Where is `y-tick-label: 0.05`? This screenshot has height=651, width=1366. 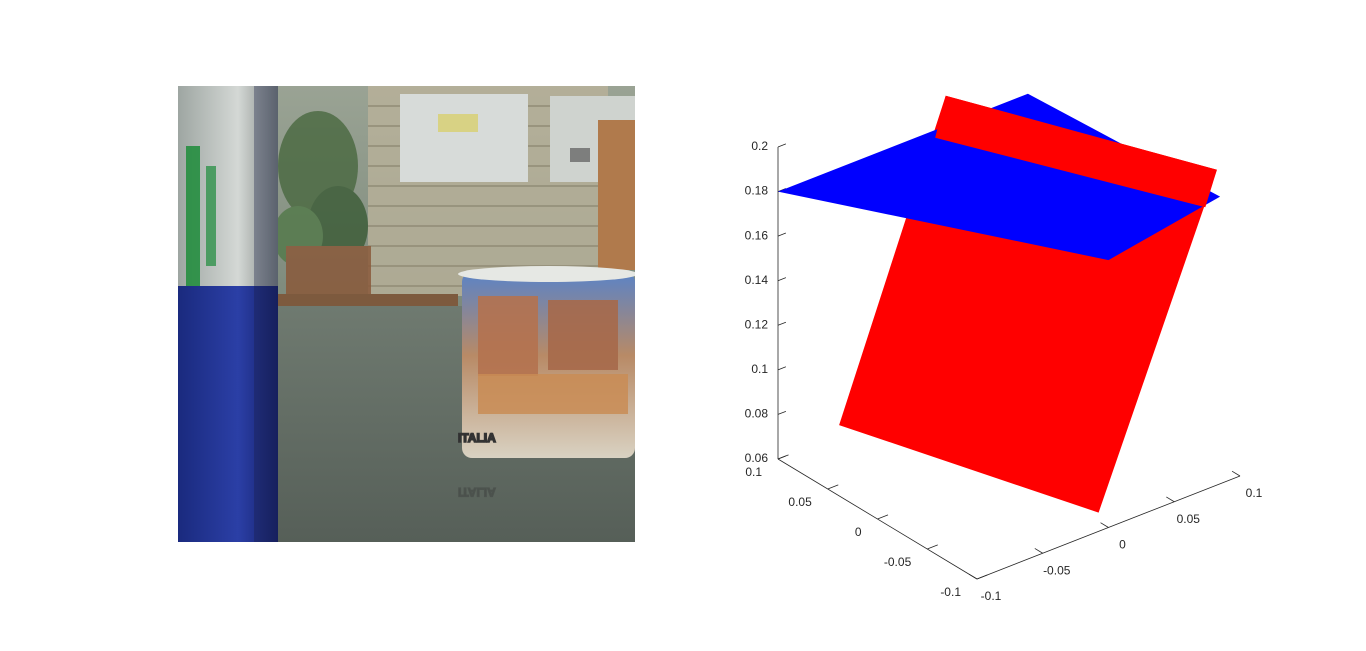
y-tick-label: 0.05 is located at coordinates (800, 502).